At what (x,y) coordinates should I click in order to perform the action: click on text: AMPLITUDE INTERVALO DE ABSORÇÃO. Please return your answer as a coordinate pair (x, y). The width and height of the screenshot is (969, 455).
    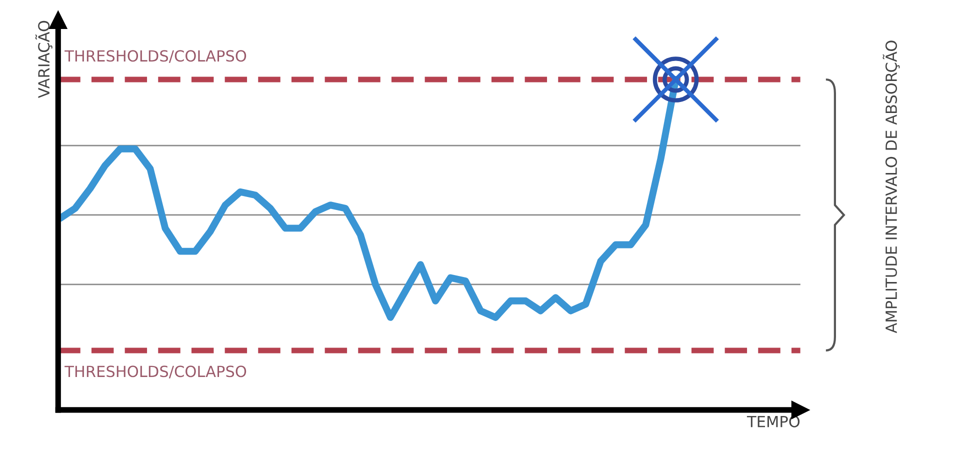
    Looking at the image, I should click on (891, 187).